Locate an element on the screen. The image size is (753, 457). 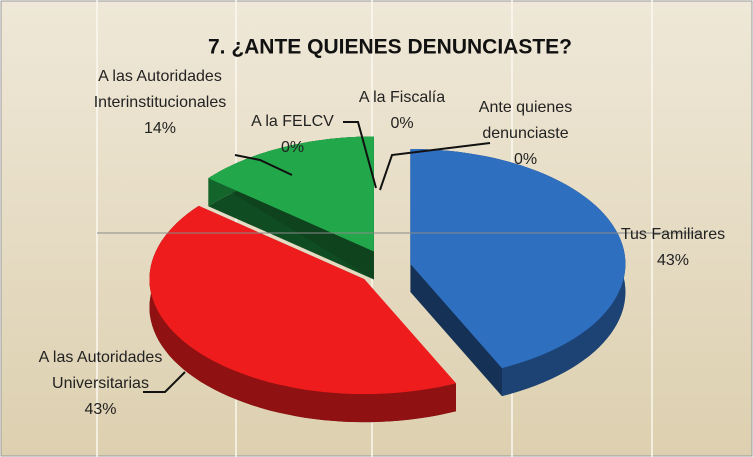
slice-label: A las Autoridades Universitarias 43% is located at coordinates (100, 384).